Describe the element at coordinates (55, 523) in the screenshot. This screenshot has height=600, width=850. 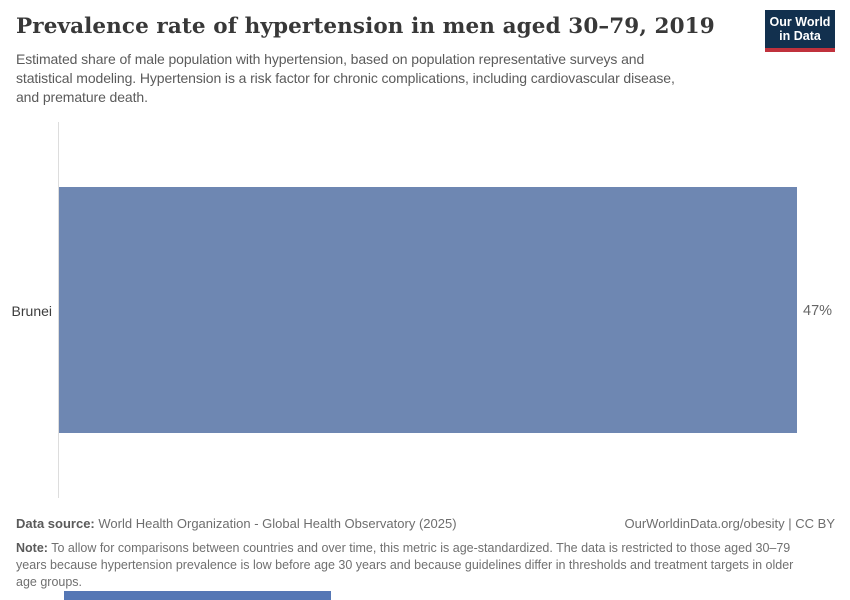
I see `data-source-label: Data source:` at that location.